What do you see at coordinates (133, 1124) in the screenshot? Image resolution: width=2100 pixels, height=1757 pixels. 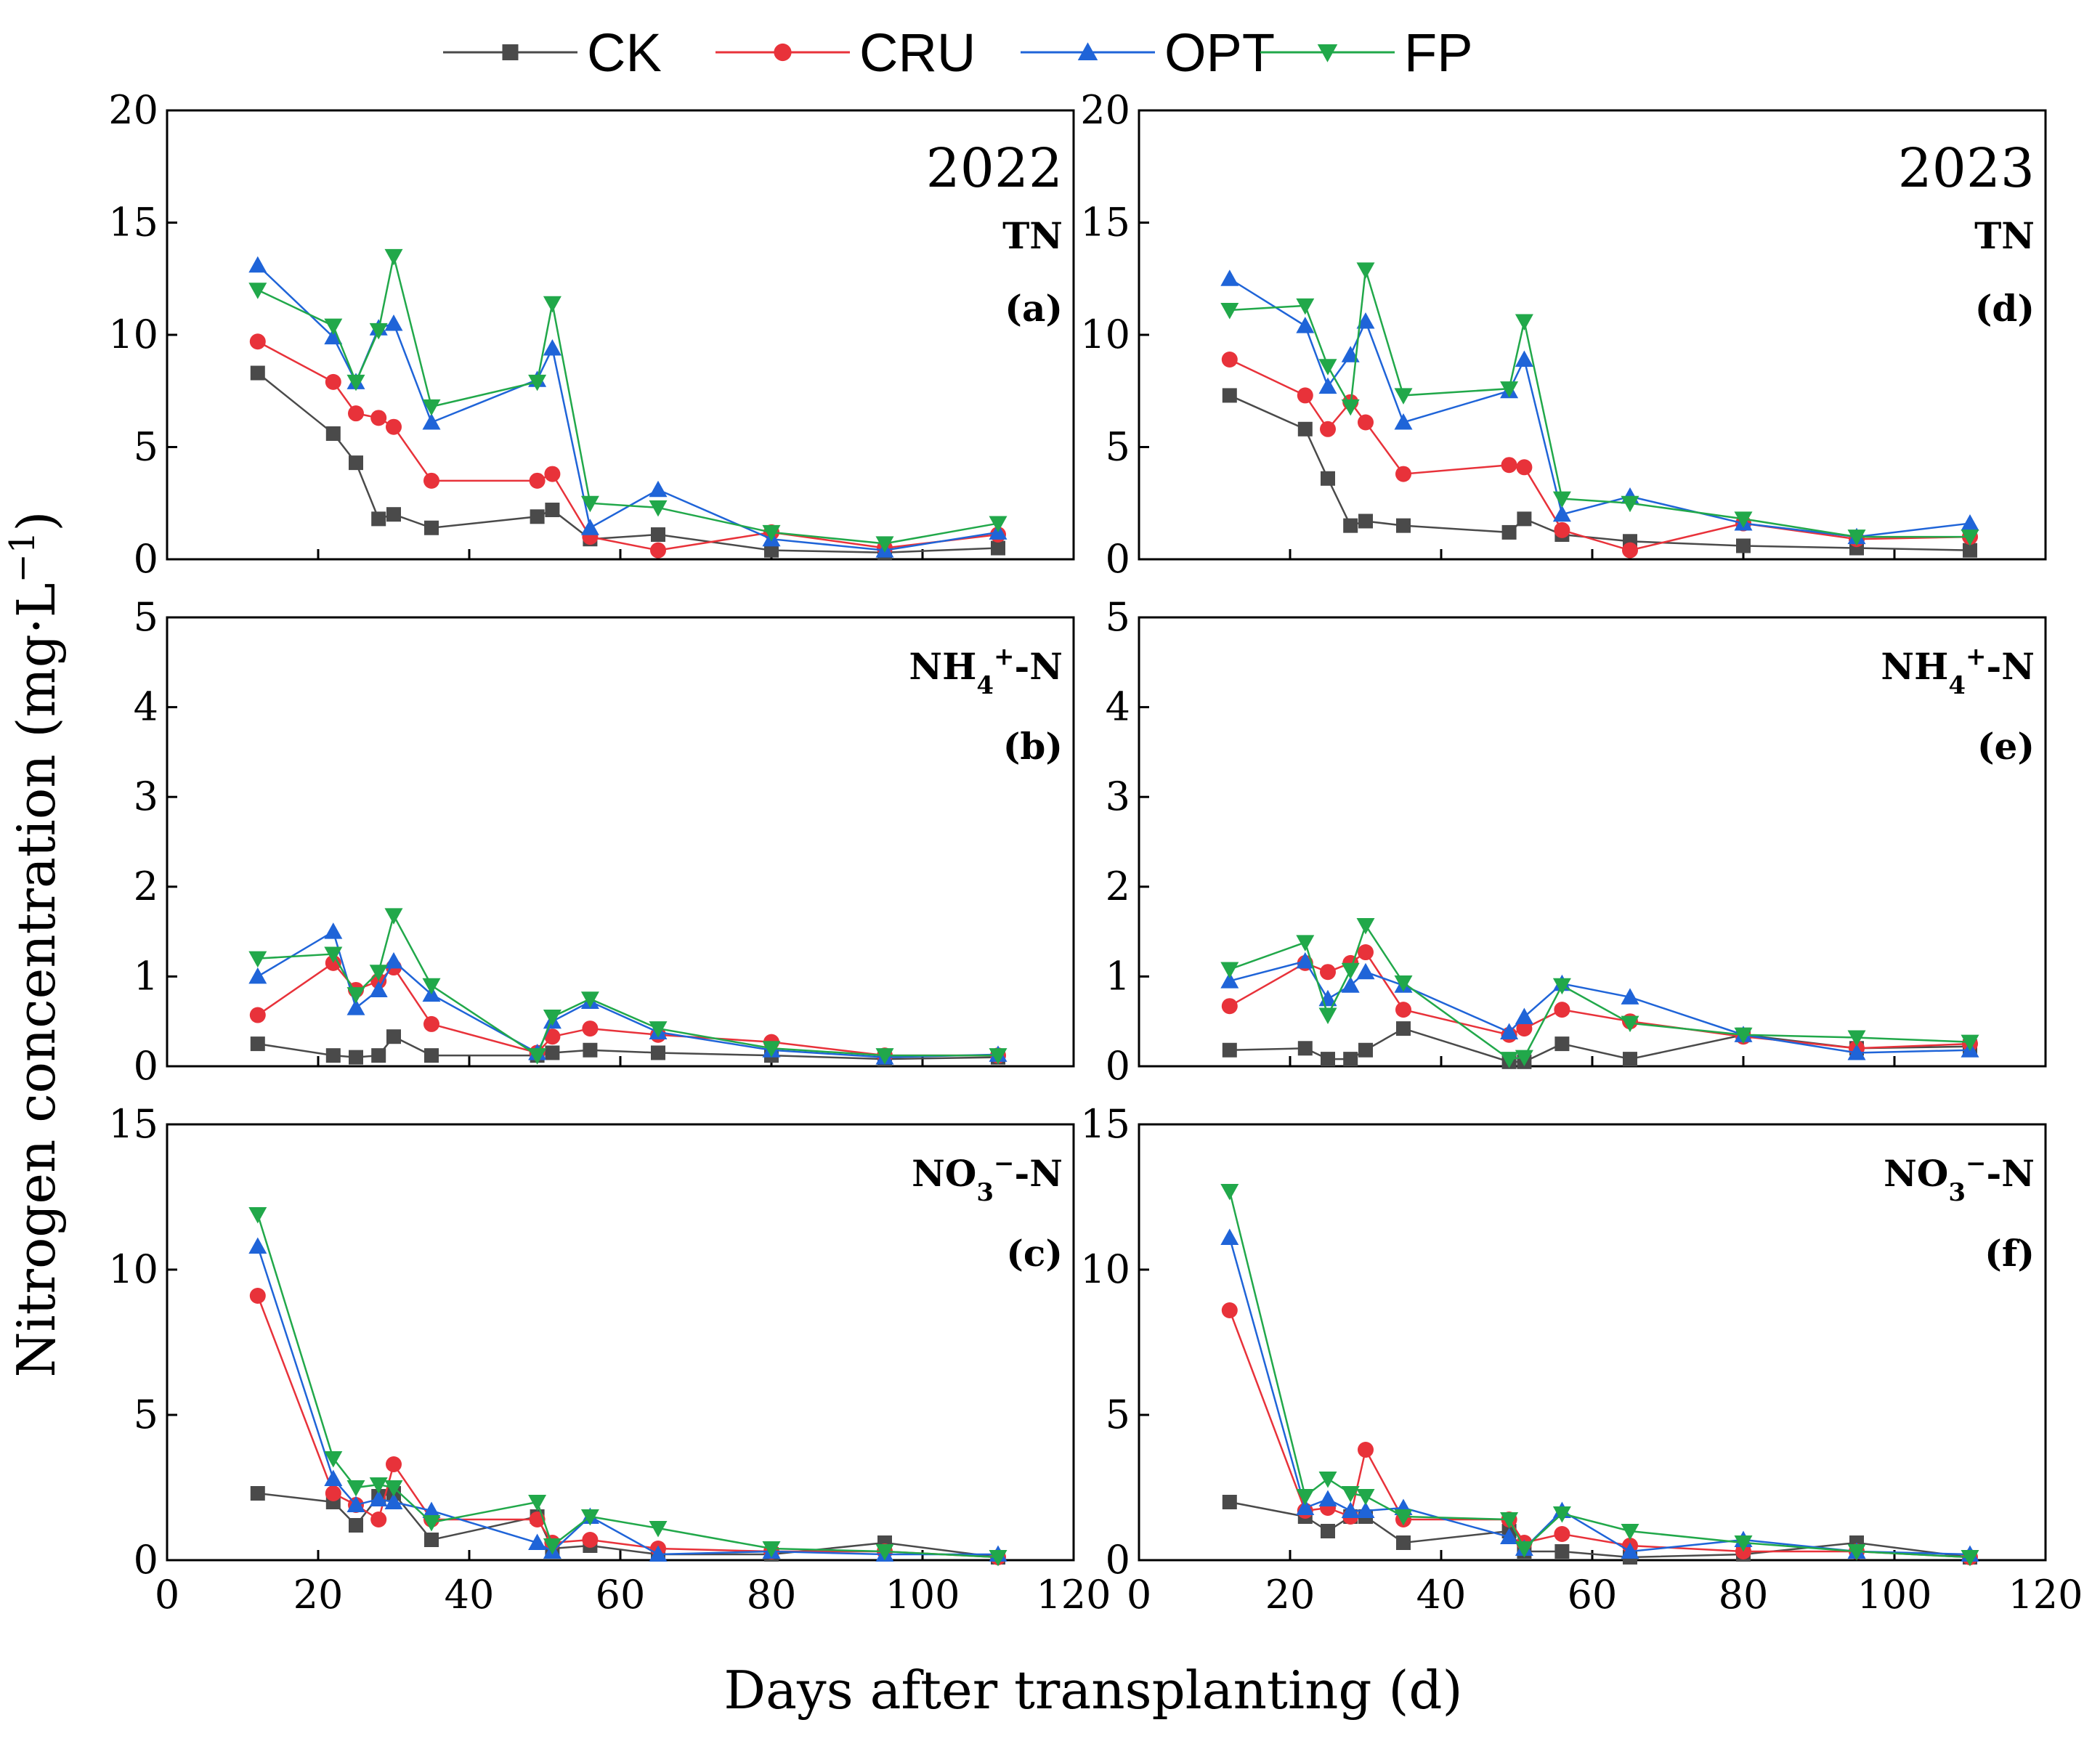 I see `y-tick-label: 15` at bounding box center [133, 1124].